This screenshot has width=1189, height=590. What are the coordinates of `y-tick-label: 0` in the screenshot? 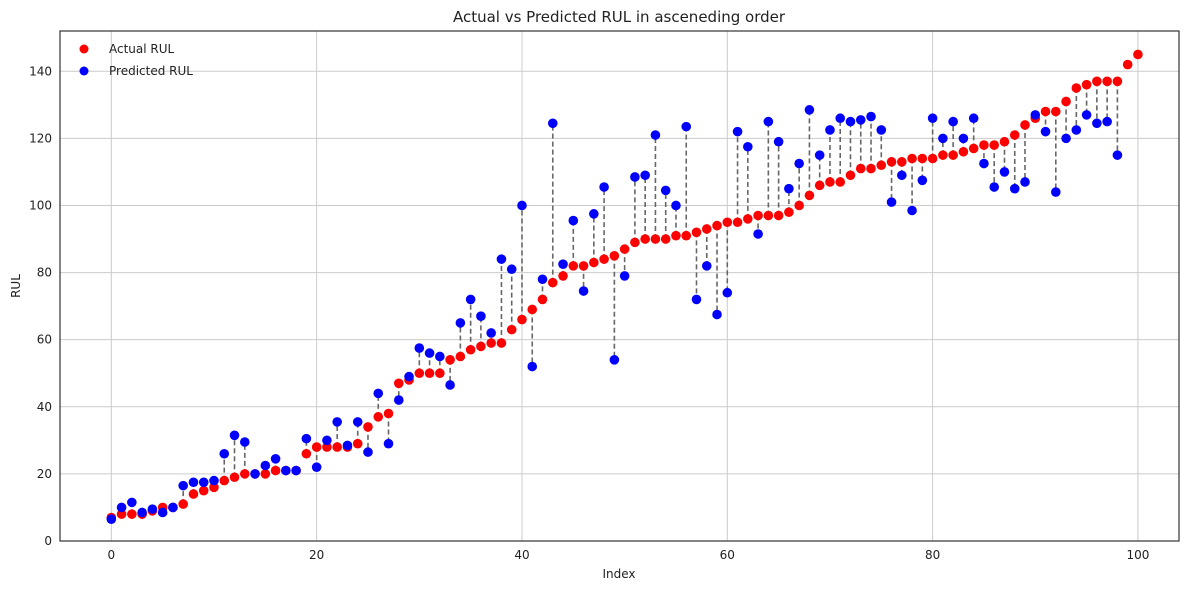 It's located at (48, 541).